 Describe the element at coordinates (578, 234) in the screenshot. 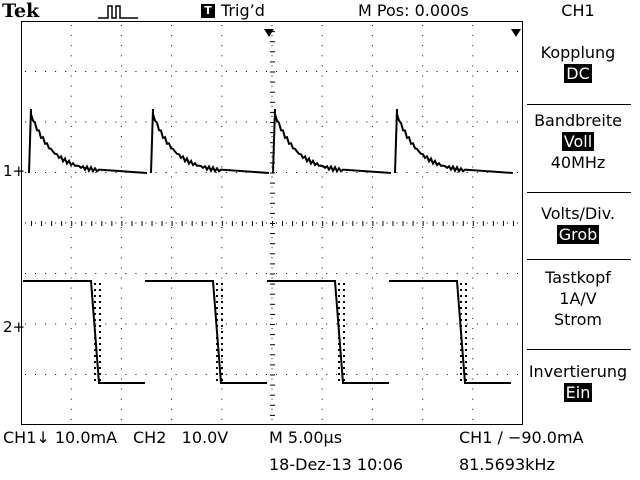

I see `volts-div-value: Grob` at that location.